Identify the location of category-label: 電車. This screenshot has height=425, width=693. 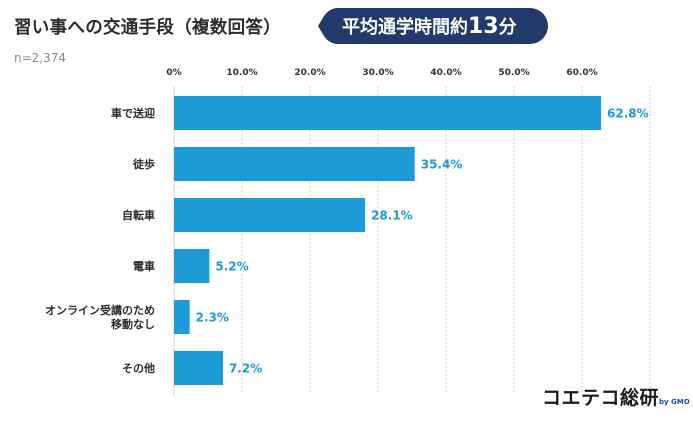
(144, 266).